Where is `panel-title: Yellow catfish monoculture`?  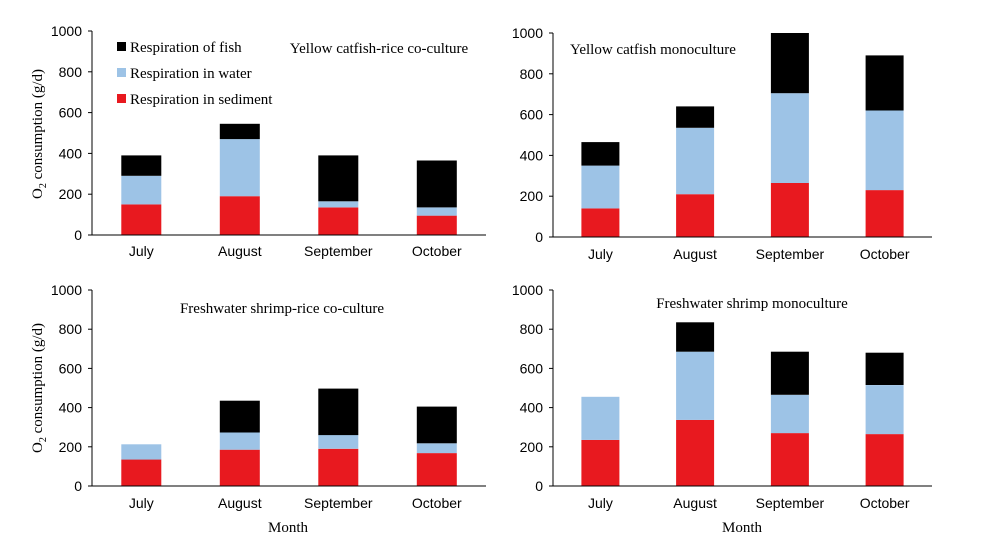
panel-title: Yellow catfish monoculture is located at coordinates (653, 50).